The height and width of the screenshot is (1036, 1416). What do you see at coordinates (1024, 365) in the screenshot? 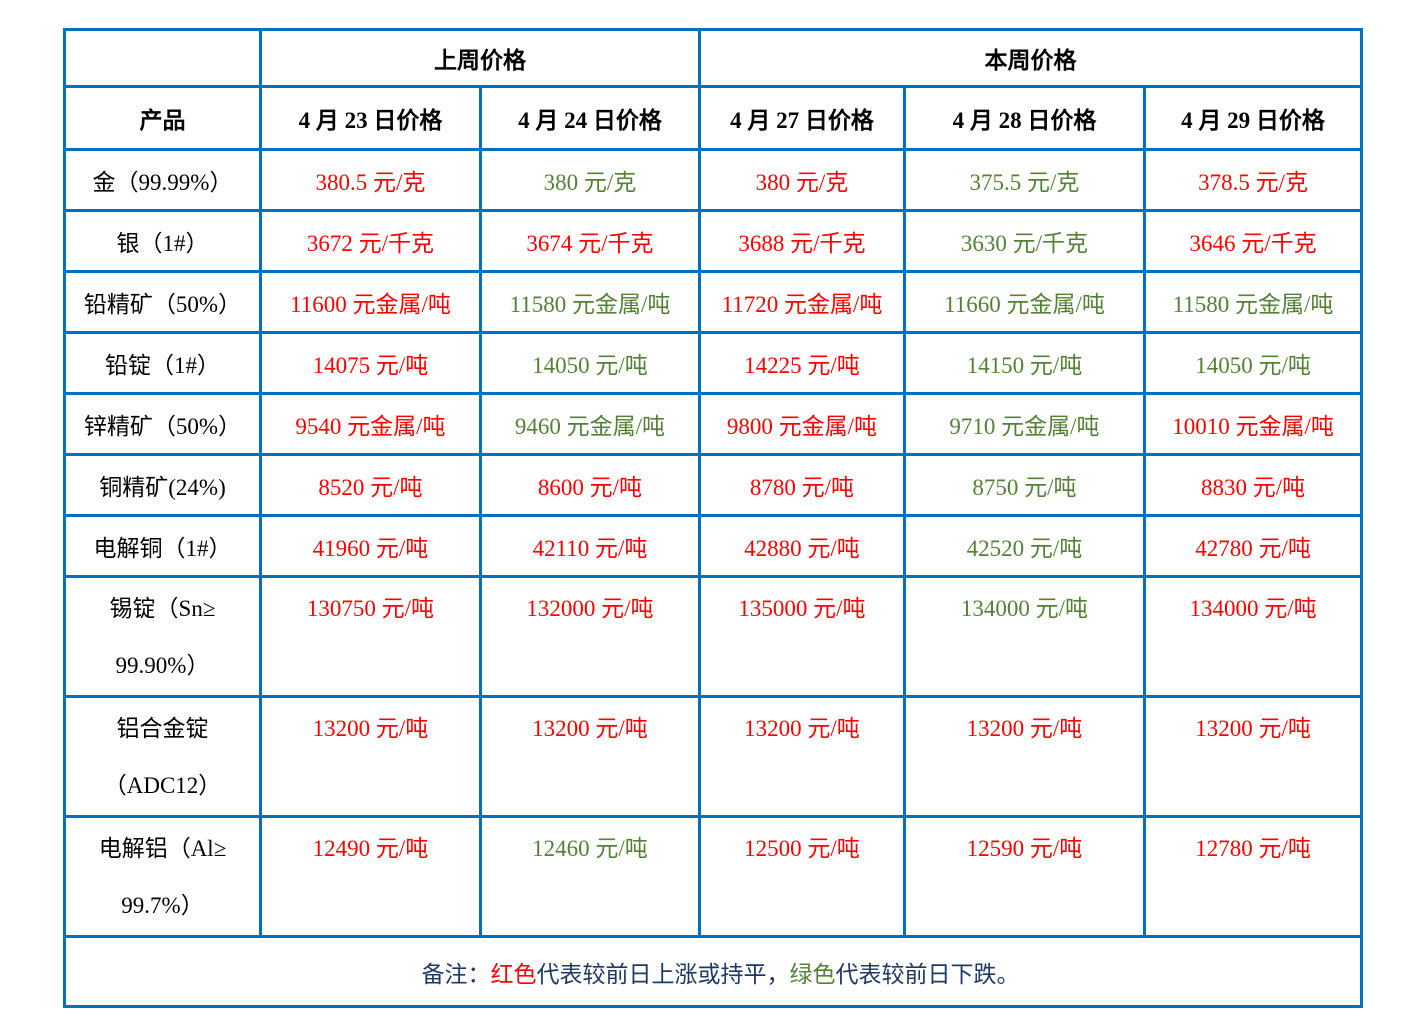
I see `price-value: 14150 元/吨` at bounding box center [1024, 365].